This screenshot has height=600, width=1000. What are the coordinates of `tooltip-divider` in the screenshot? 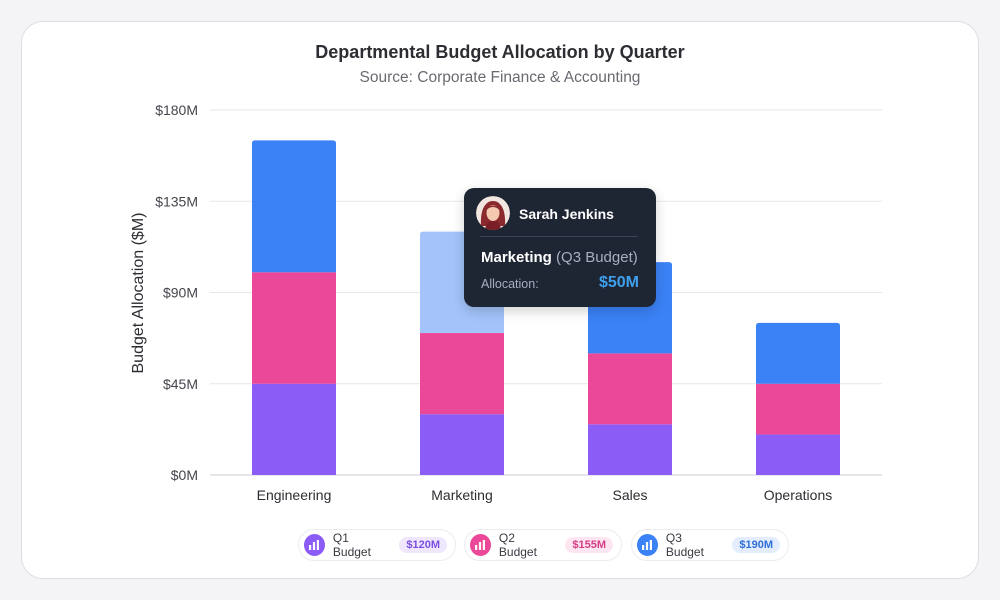 It's located at (559, 236).